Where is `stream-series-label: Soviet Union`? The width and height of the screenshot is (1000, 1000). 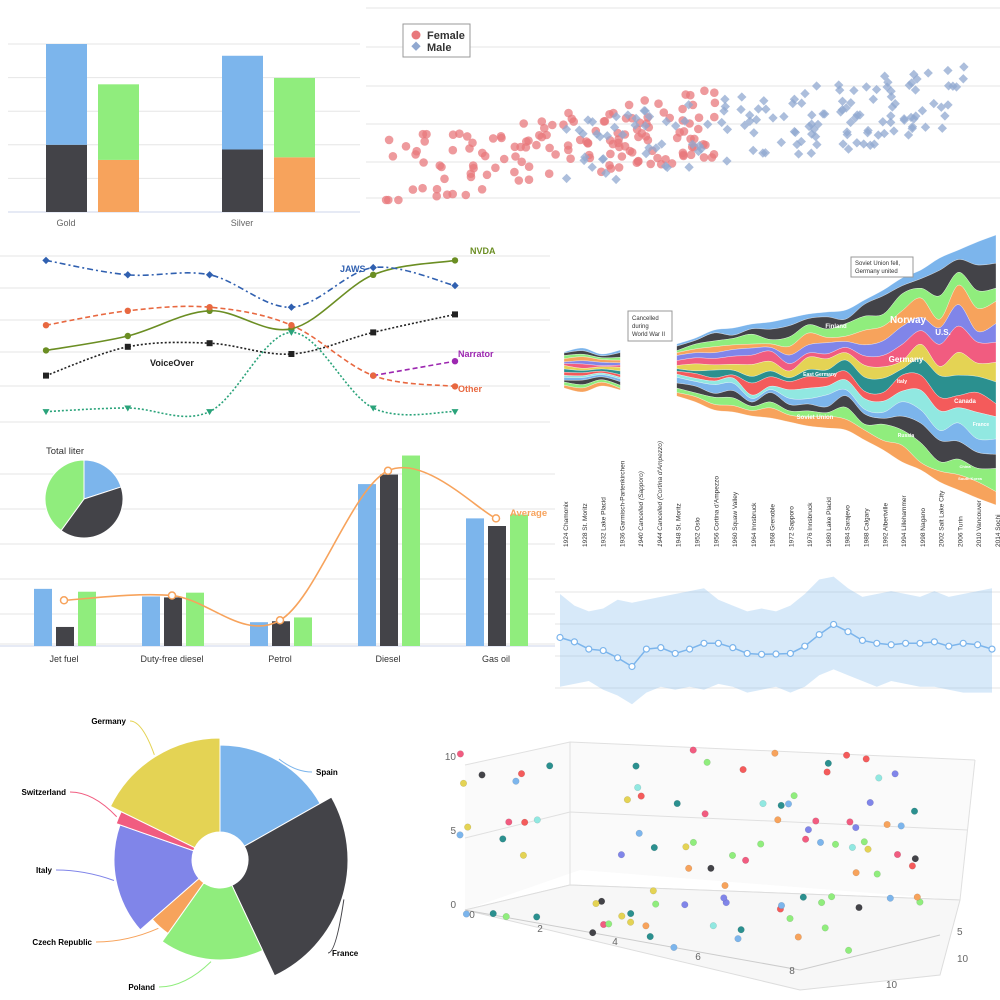
stream-series-label: Soviet Union is located at coordinates (815, 418).